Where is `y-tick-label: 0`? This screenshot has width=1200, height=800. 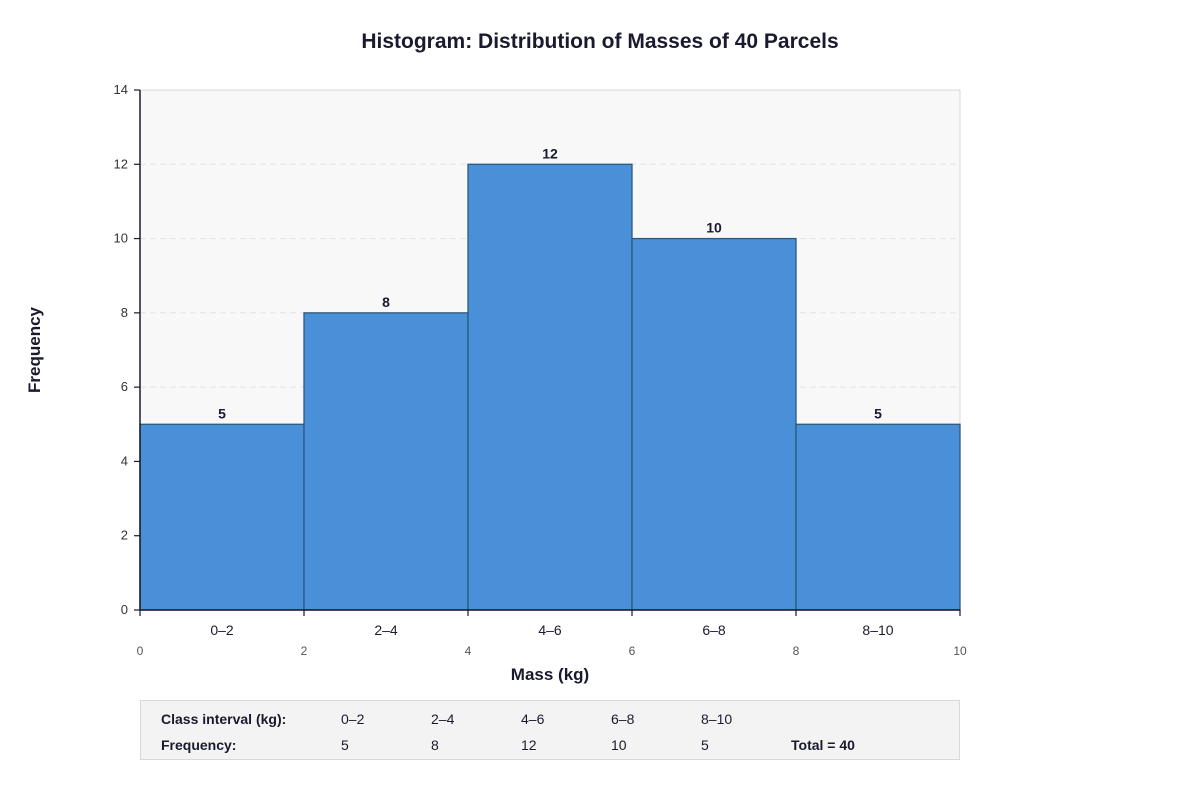 y-tick-label: 0 is located at coordinates (124, 609).